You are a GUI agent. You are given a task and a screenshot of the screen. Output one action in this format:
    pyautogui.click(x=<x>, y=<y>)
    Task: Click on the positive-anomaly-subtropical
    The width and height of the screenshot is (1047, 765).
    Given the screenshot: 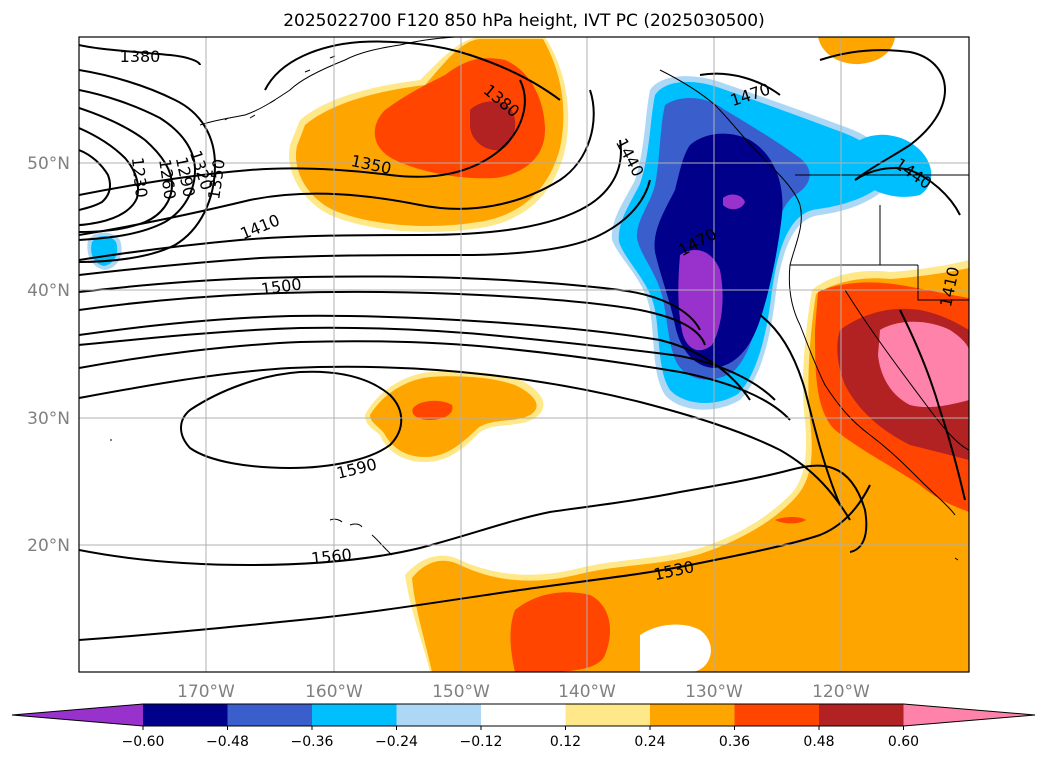 What is the action you would take?
    pyautogui.click(x=454, y=416)
    